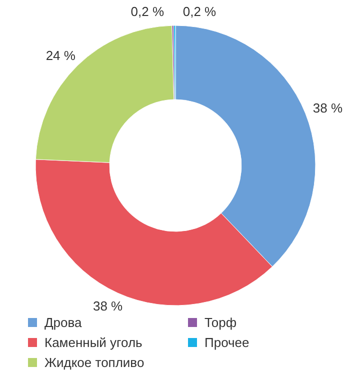 The height and width of the screenshot is (379, 350). I want to click on legend-label: Дрова, so click(63, 322).